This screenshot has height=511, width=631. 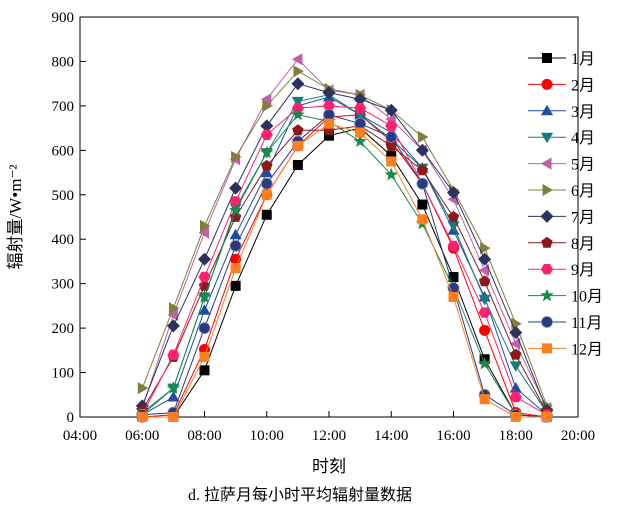 What do you see at coordinates (329, 466) in the screenshot?
I see `x-axis-label: 时刻` at bounding box center [329, 466].